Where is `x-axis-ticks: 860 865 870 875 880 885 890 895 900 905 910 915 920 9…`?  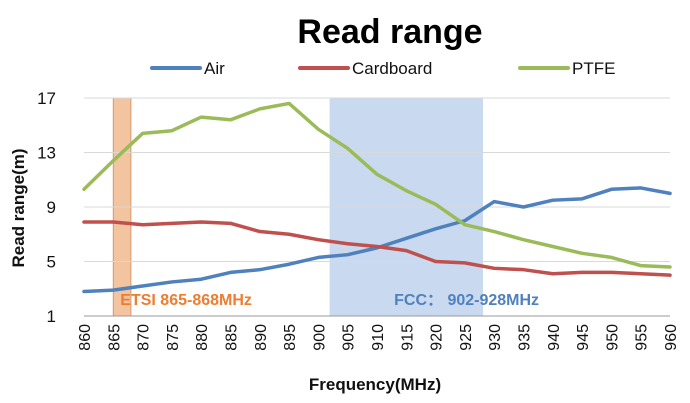
x-axis-ticks: 860 865 870 875 880 885 890 895 900 905 910 915 920 9… is located at coordinates (378, 337).